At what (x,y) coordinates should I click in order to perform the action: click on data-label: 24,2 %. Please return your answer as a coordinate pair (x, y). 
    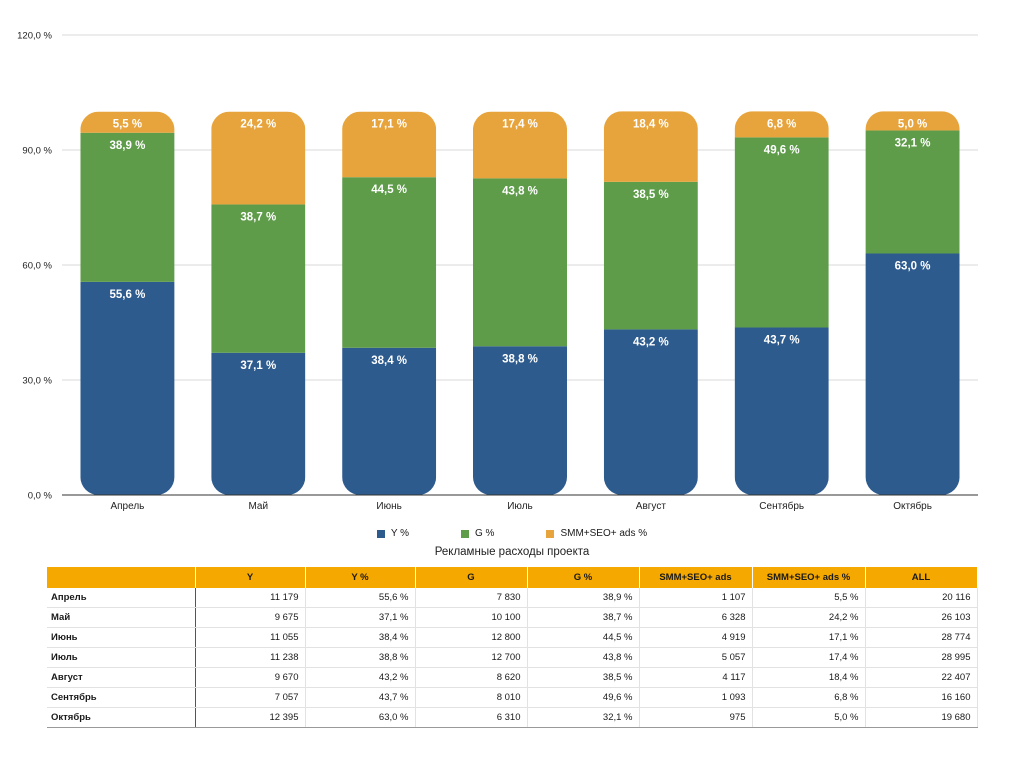
    Looking at the image, I should click on (258, 125).